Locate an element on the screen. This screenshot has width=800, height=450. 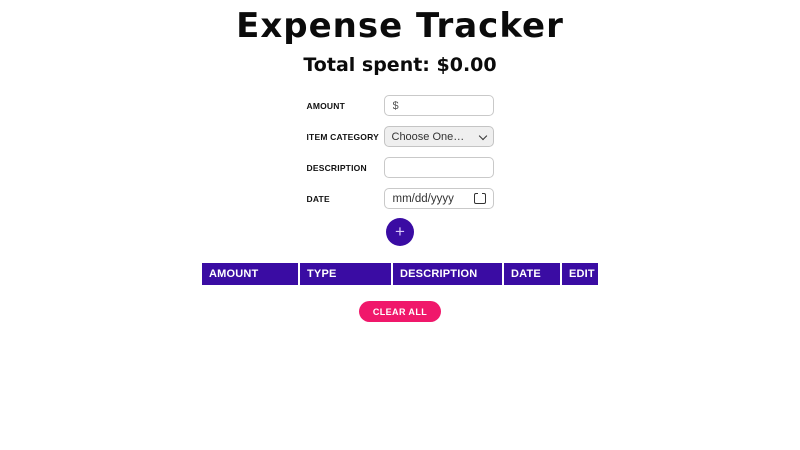
date-placeholder: mm/dd/yyyy is located at coordinates (423, 198).